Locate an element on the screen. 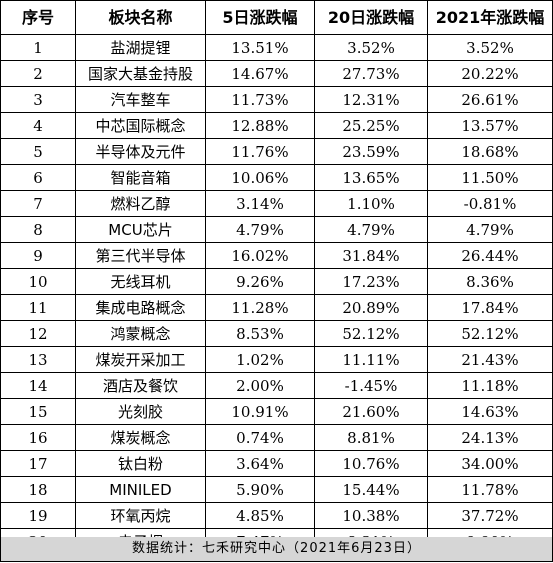 The height and width of the screenshot is (563, 553). change-5day-cell: 11.73% is located at coordinates (260, 99).